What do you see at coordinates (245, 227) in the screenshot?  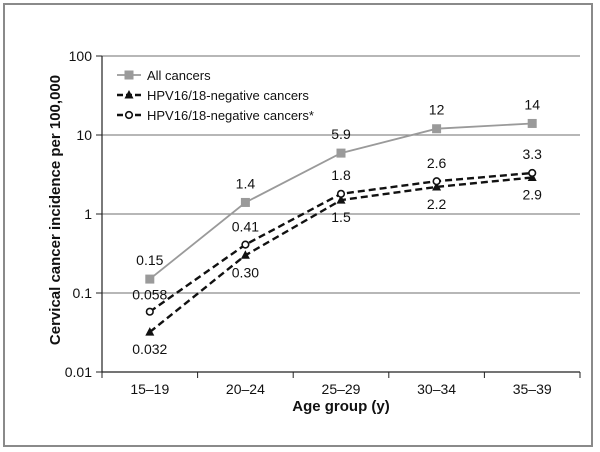 I see `data-label: 0.41` at bounding box center [245, 227].